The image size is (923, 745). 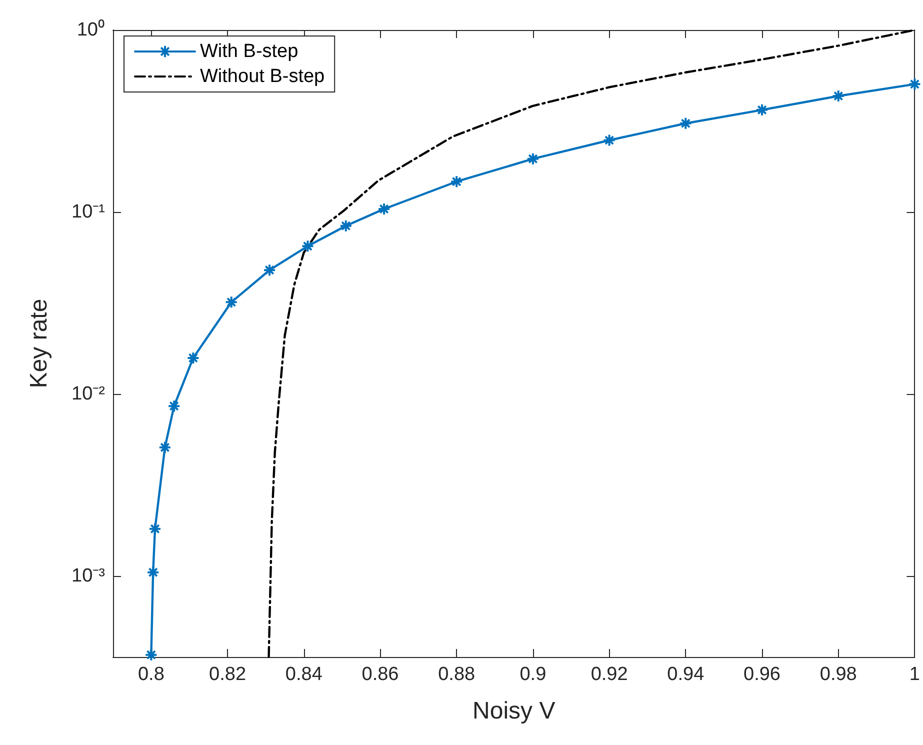 I want to click on legend-label: With B-step, so click(x=249, y=51).